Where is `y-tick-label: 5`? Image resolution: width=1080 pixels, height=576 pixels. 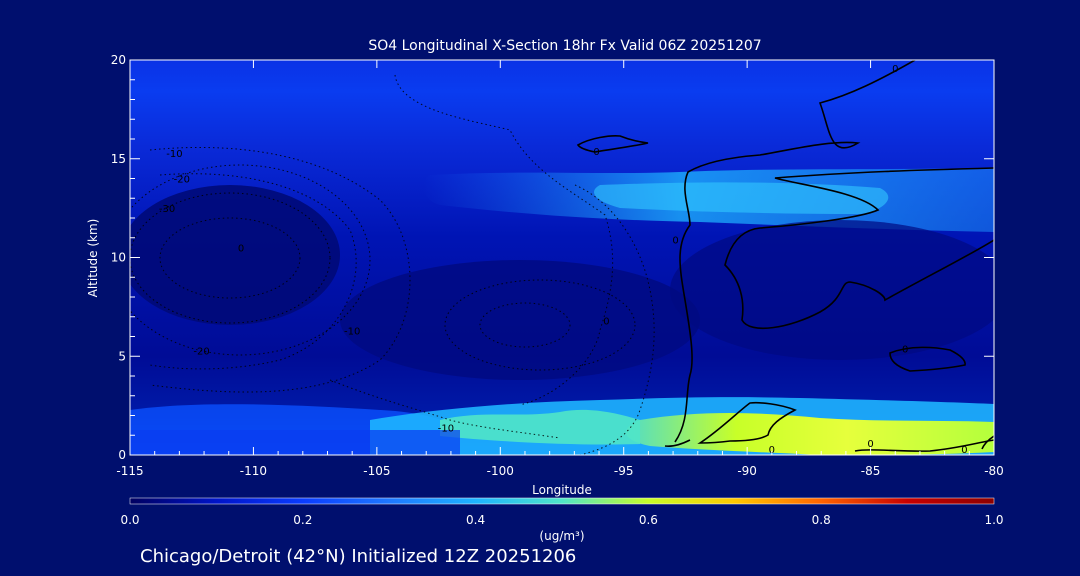 y-tick-label: 5 is located at coordinates (122, 356).